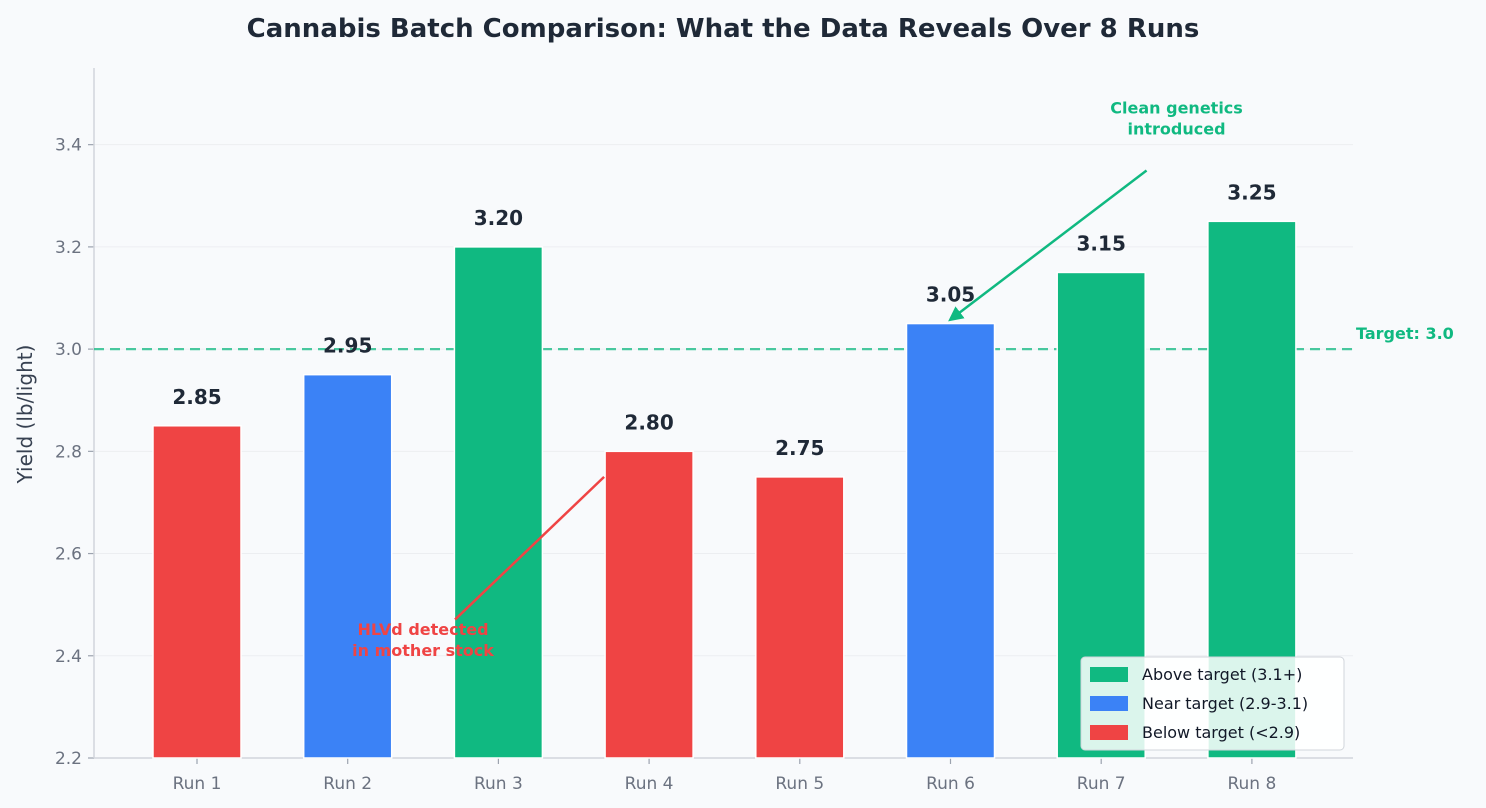  Describe the element at coordinates (68, 350) in the screenshot. I see `y-tick-label: 3.0` at that location.